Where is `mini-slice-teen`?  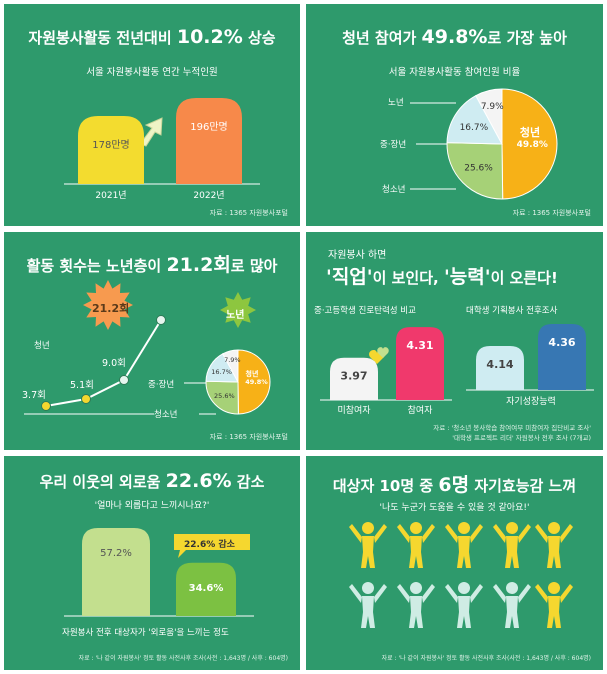 mini-slice-teen is located at coordinates (222, 397).